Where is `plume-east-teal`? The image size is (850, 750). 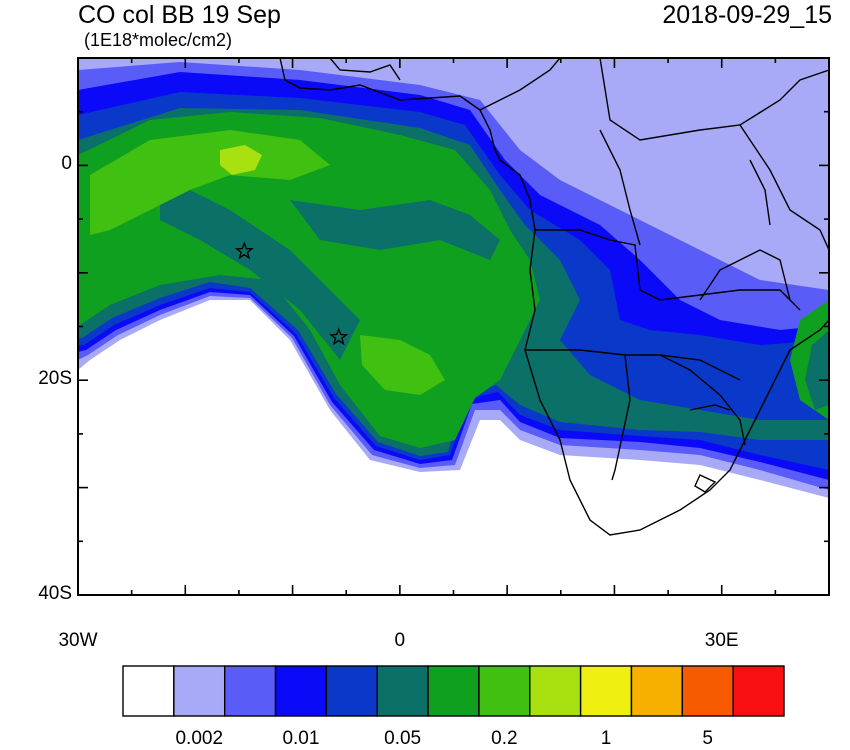 plume-east-teal is located at coordinates (817, 370).